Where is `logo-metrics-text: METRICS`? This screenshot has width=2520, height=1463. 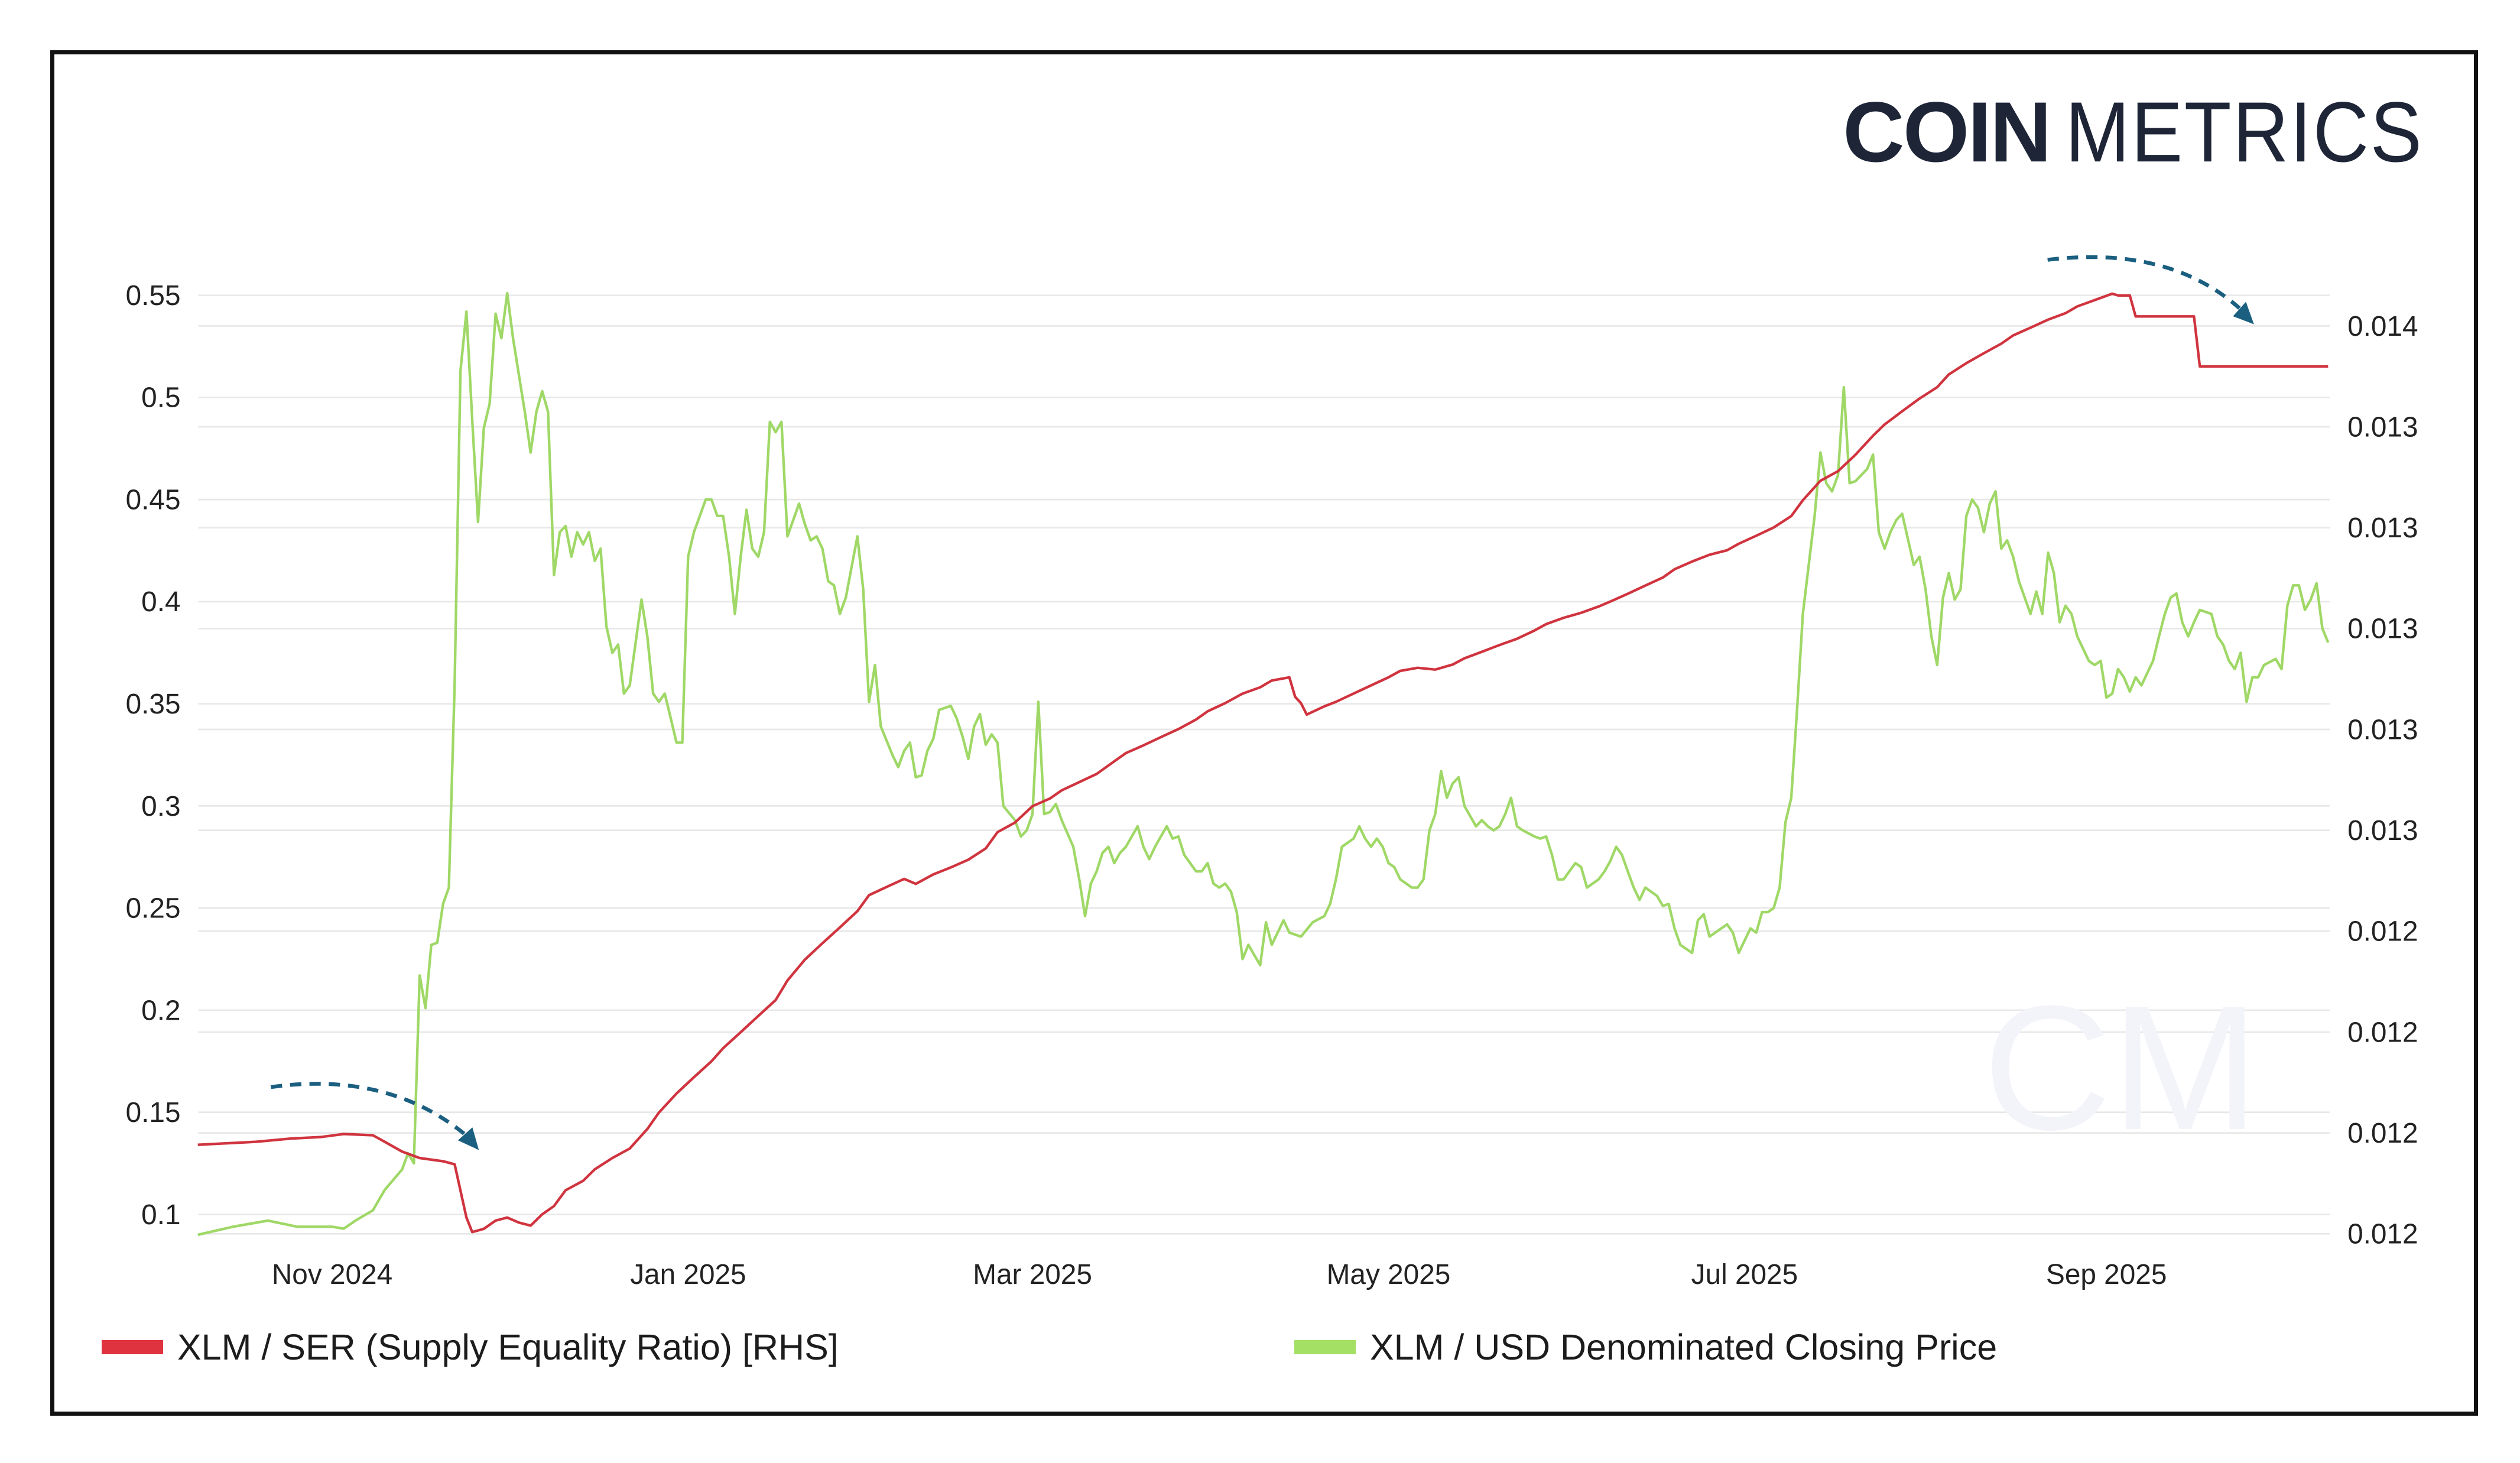
logo-metrics-text: METRICS is located at coordinates (2245, 132).